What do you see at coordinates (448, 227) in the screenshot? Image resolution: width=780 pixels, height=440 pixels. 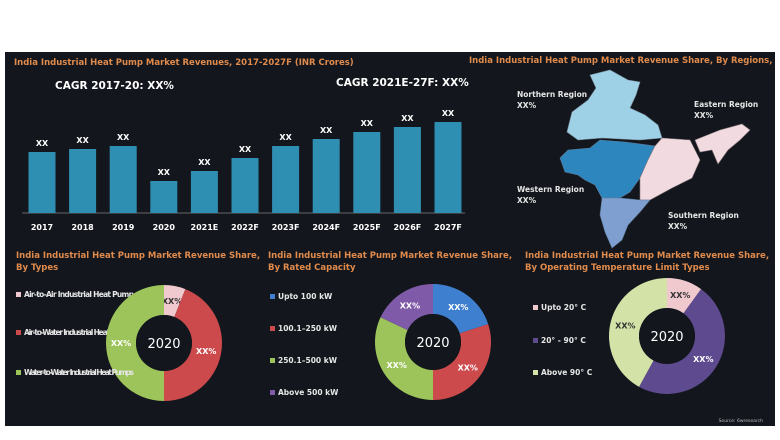 I see `x-tick-label: 2027F` at bounding box center [448, 227].